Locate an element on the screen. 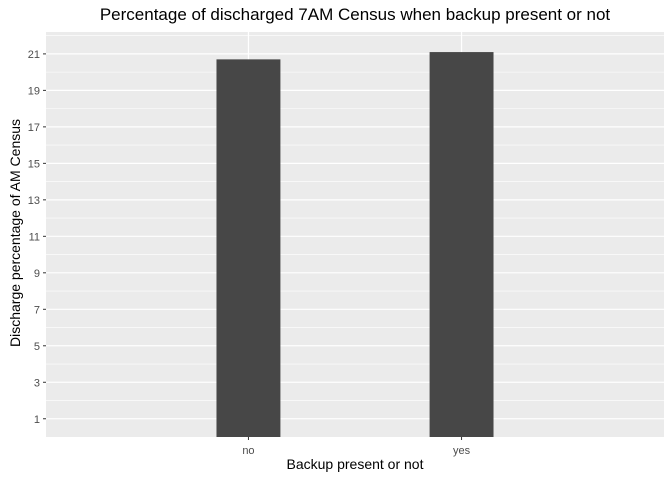  y-tick-label: 1 is located at coordinates (37, 420).